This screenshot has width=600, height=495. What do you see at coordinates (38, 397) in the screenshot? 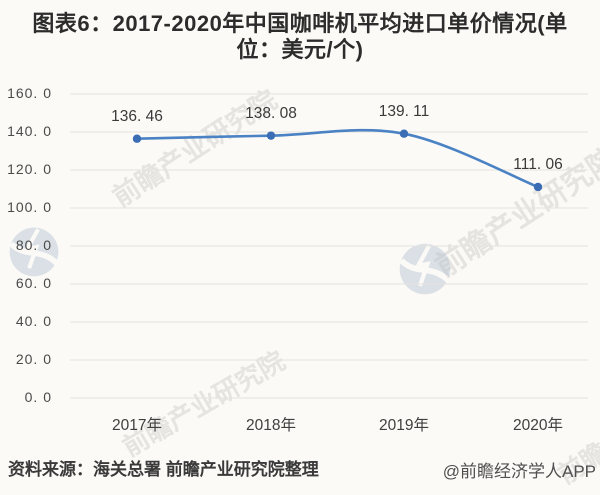
I see `ytick-label: 0. 0` at bounding box center [38, 397].